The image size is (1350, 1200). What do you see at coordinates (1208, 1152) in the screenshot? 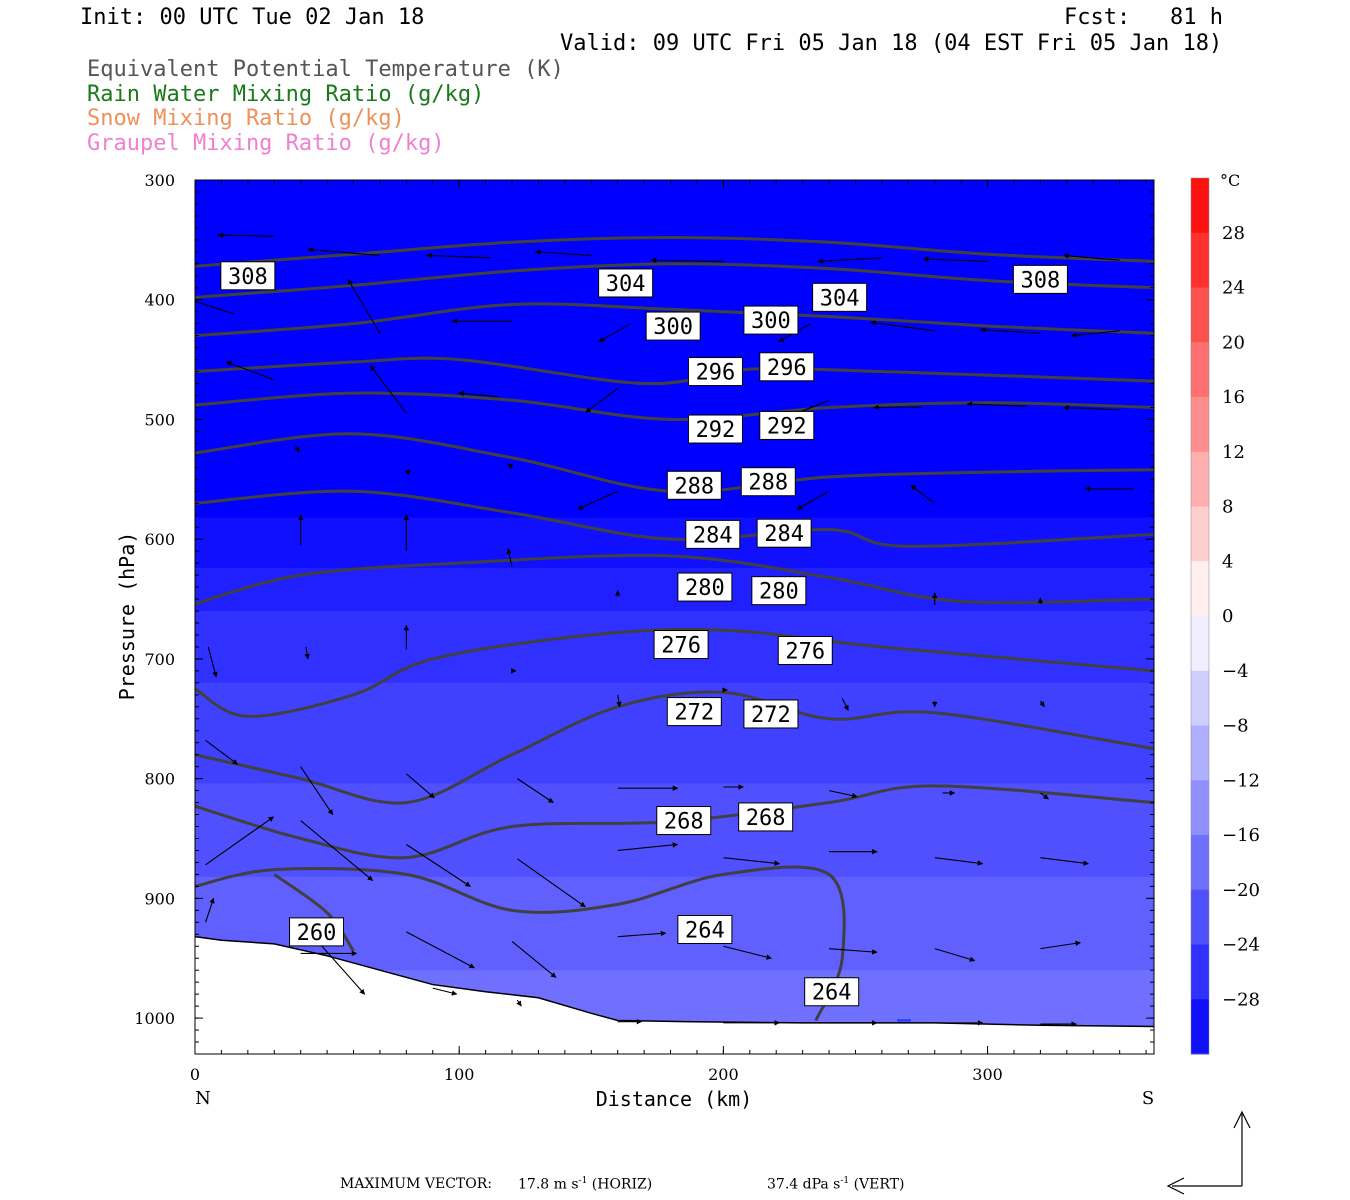
I see `reference-vector-icon` at bounding box center [1208, 1152].